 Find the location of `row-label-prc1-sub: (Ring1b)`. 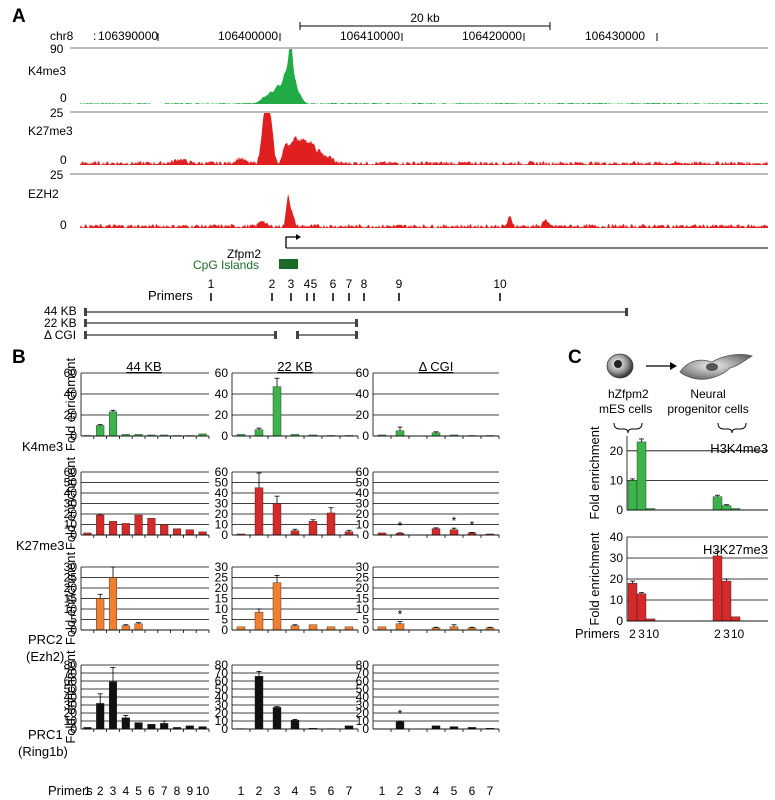

row-label-prc1-sub: (Ring1b) is located at coordinates (43, 751).